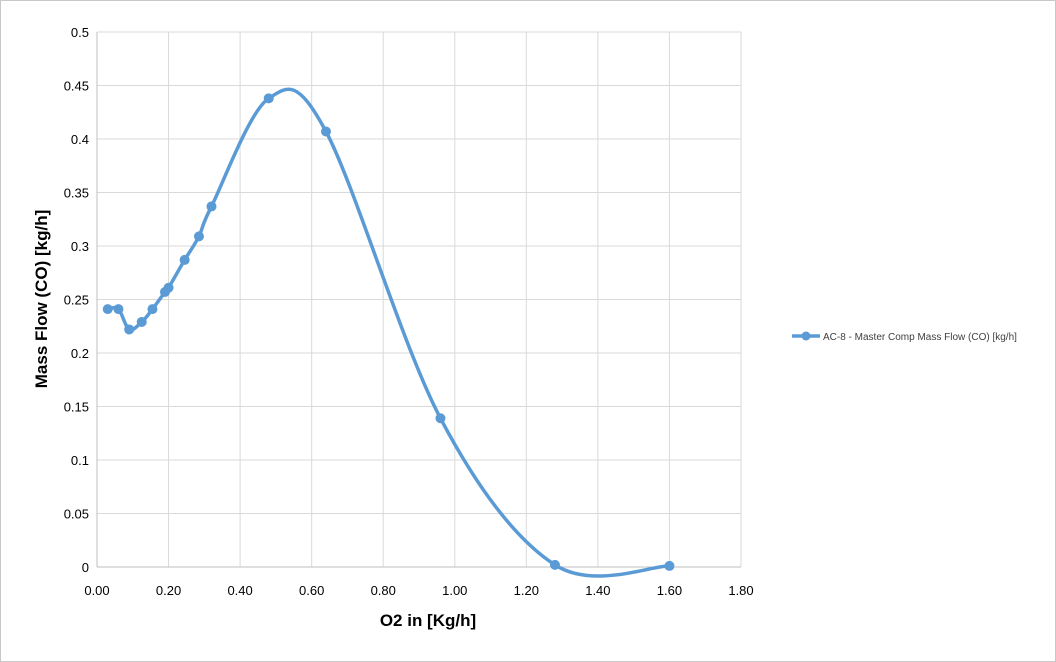 Image resolution: width=1056 pixels, height=662 pixels. Describe the element at coordinates (76, 193) in the screenshot. I see `y-tick-label: 0.35` at that location.